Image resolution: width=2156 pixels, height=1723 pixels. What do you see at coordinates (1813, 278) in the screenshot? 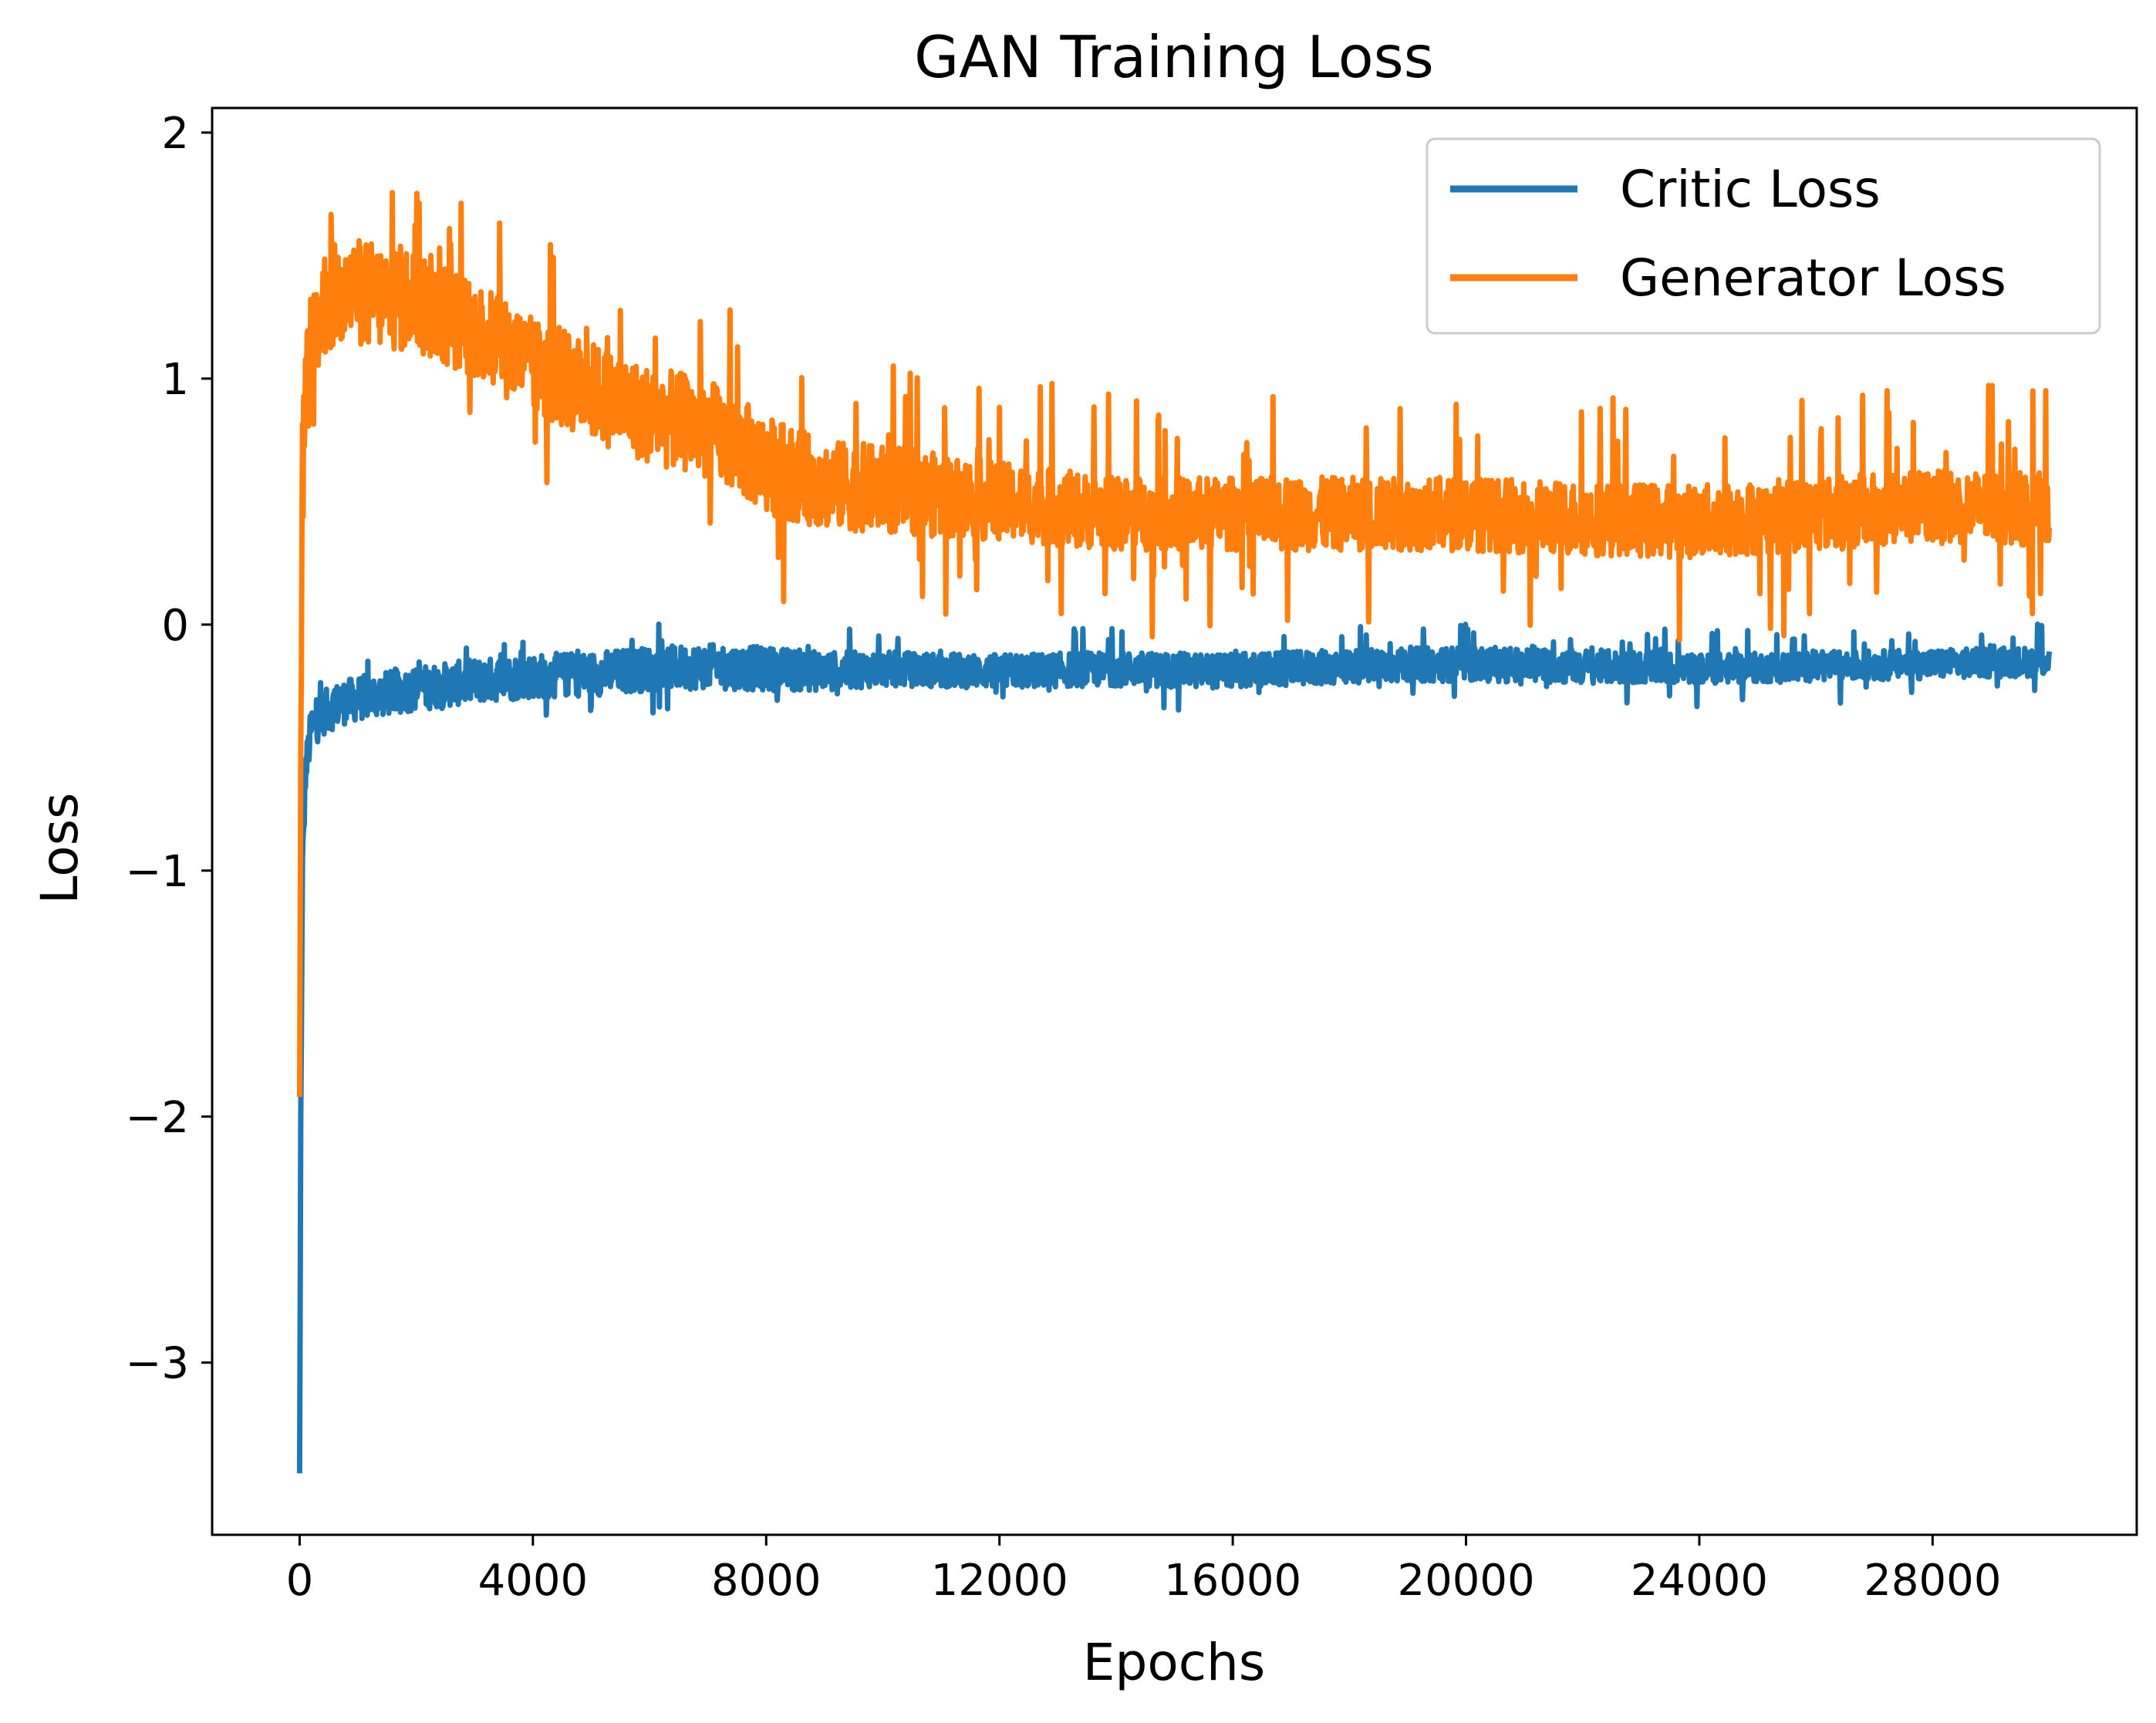
I see `legend-label-generator-loss: Generator Loss` at bounding box center [1813, 278].